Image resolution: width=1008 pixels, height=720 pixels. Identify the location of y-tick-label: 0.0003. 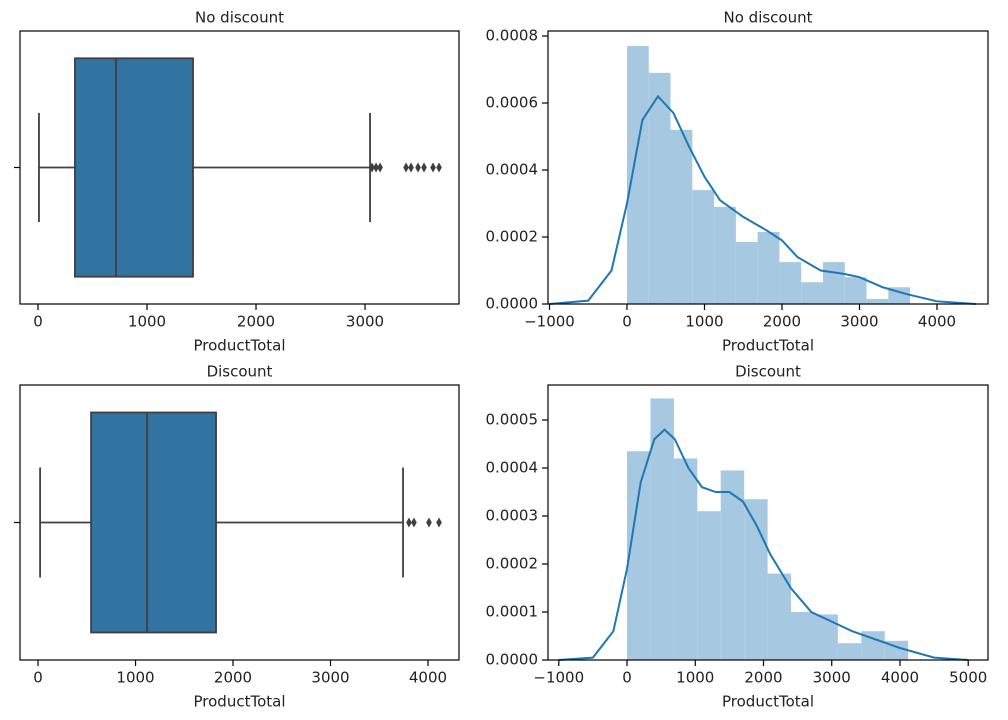
(512, 516).